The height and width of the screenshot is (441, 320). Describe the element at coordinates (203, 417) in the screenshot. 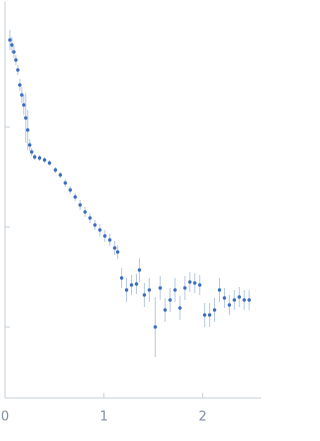

I see `x-tick-label: 2` at that location.